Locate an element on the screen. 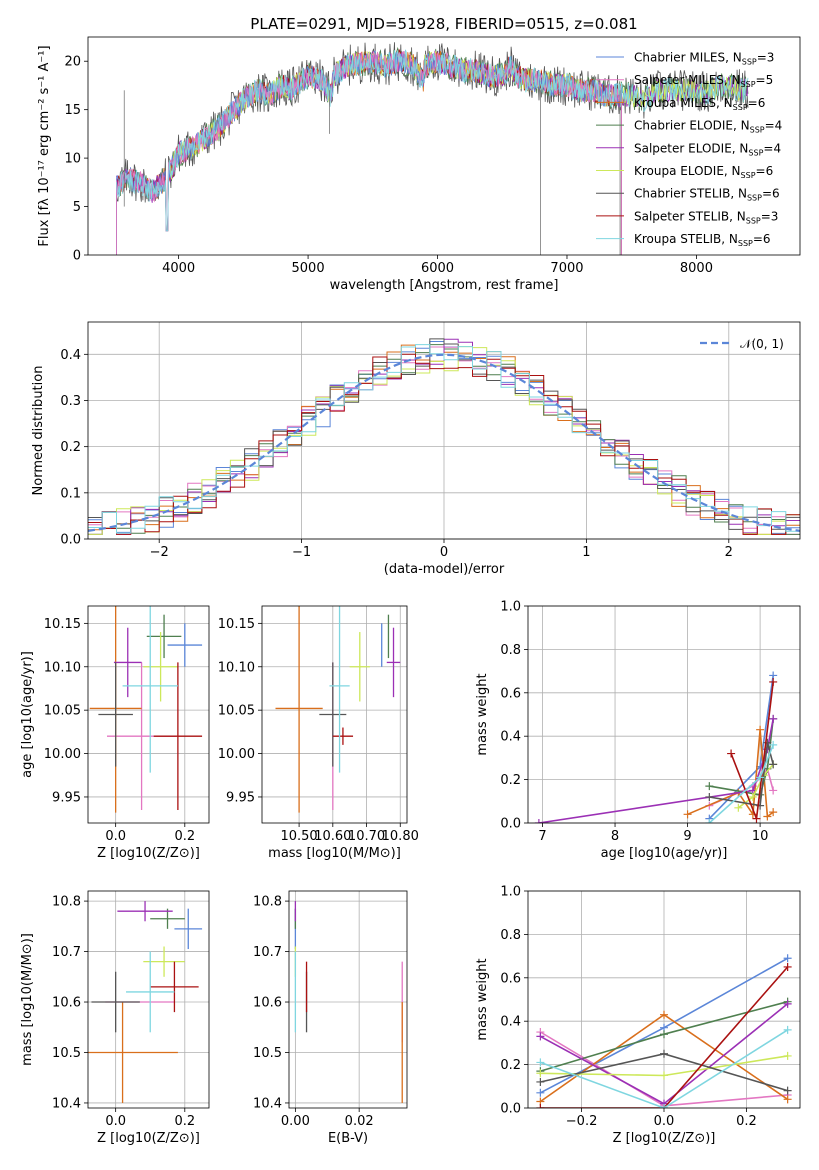 The height and width of the screenshot is (1170, 819). x-tick-label: 8 is located at coordinates (615, 836).